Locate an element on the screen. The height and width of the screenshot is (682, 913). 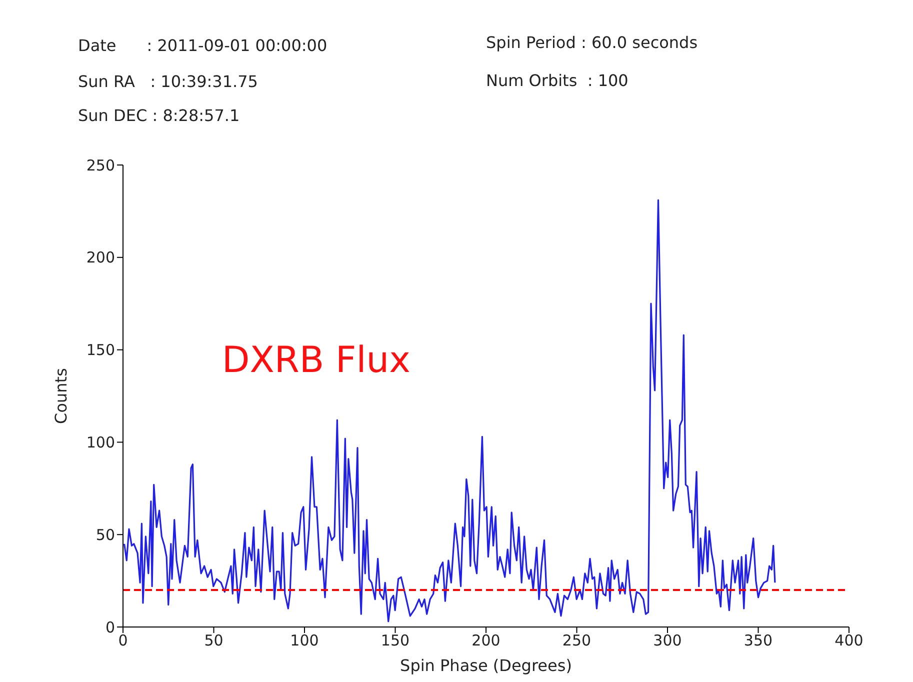
x-tick-label: 300 is located at coordinates (667, 641).